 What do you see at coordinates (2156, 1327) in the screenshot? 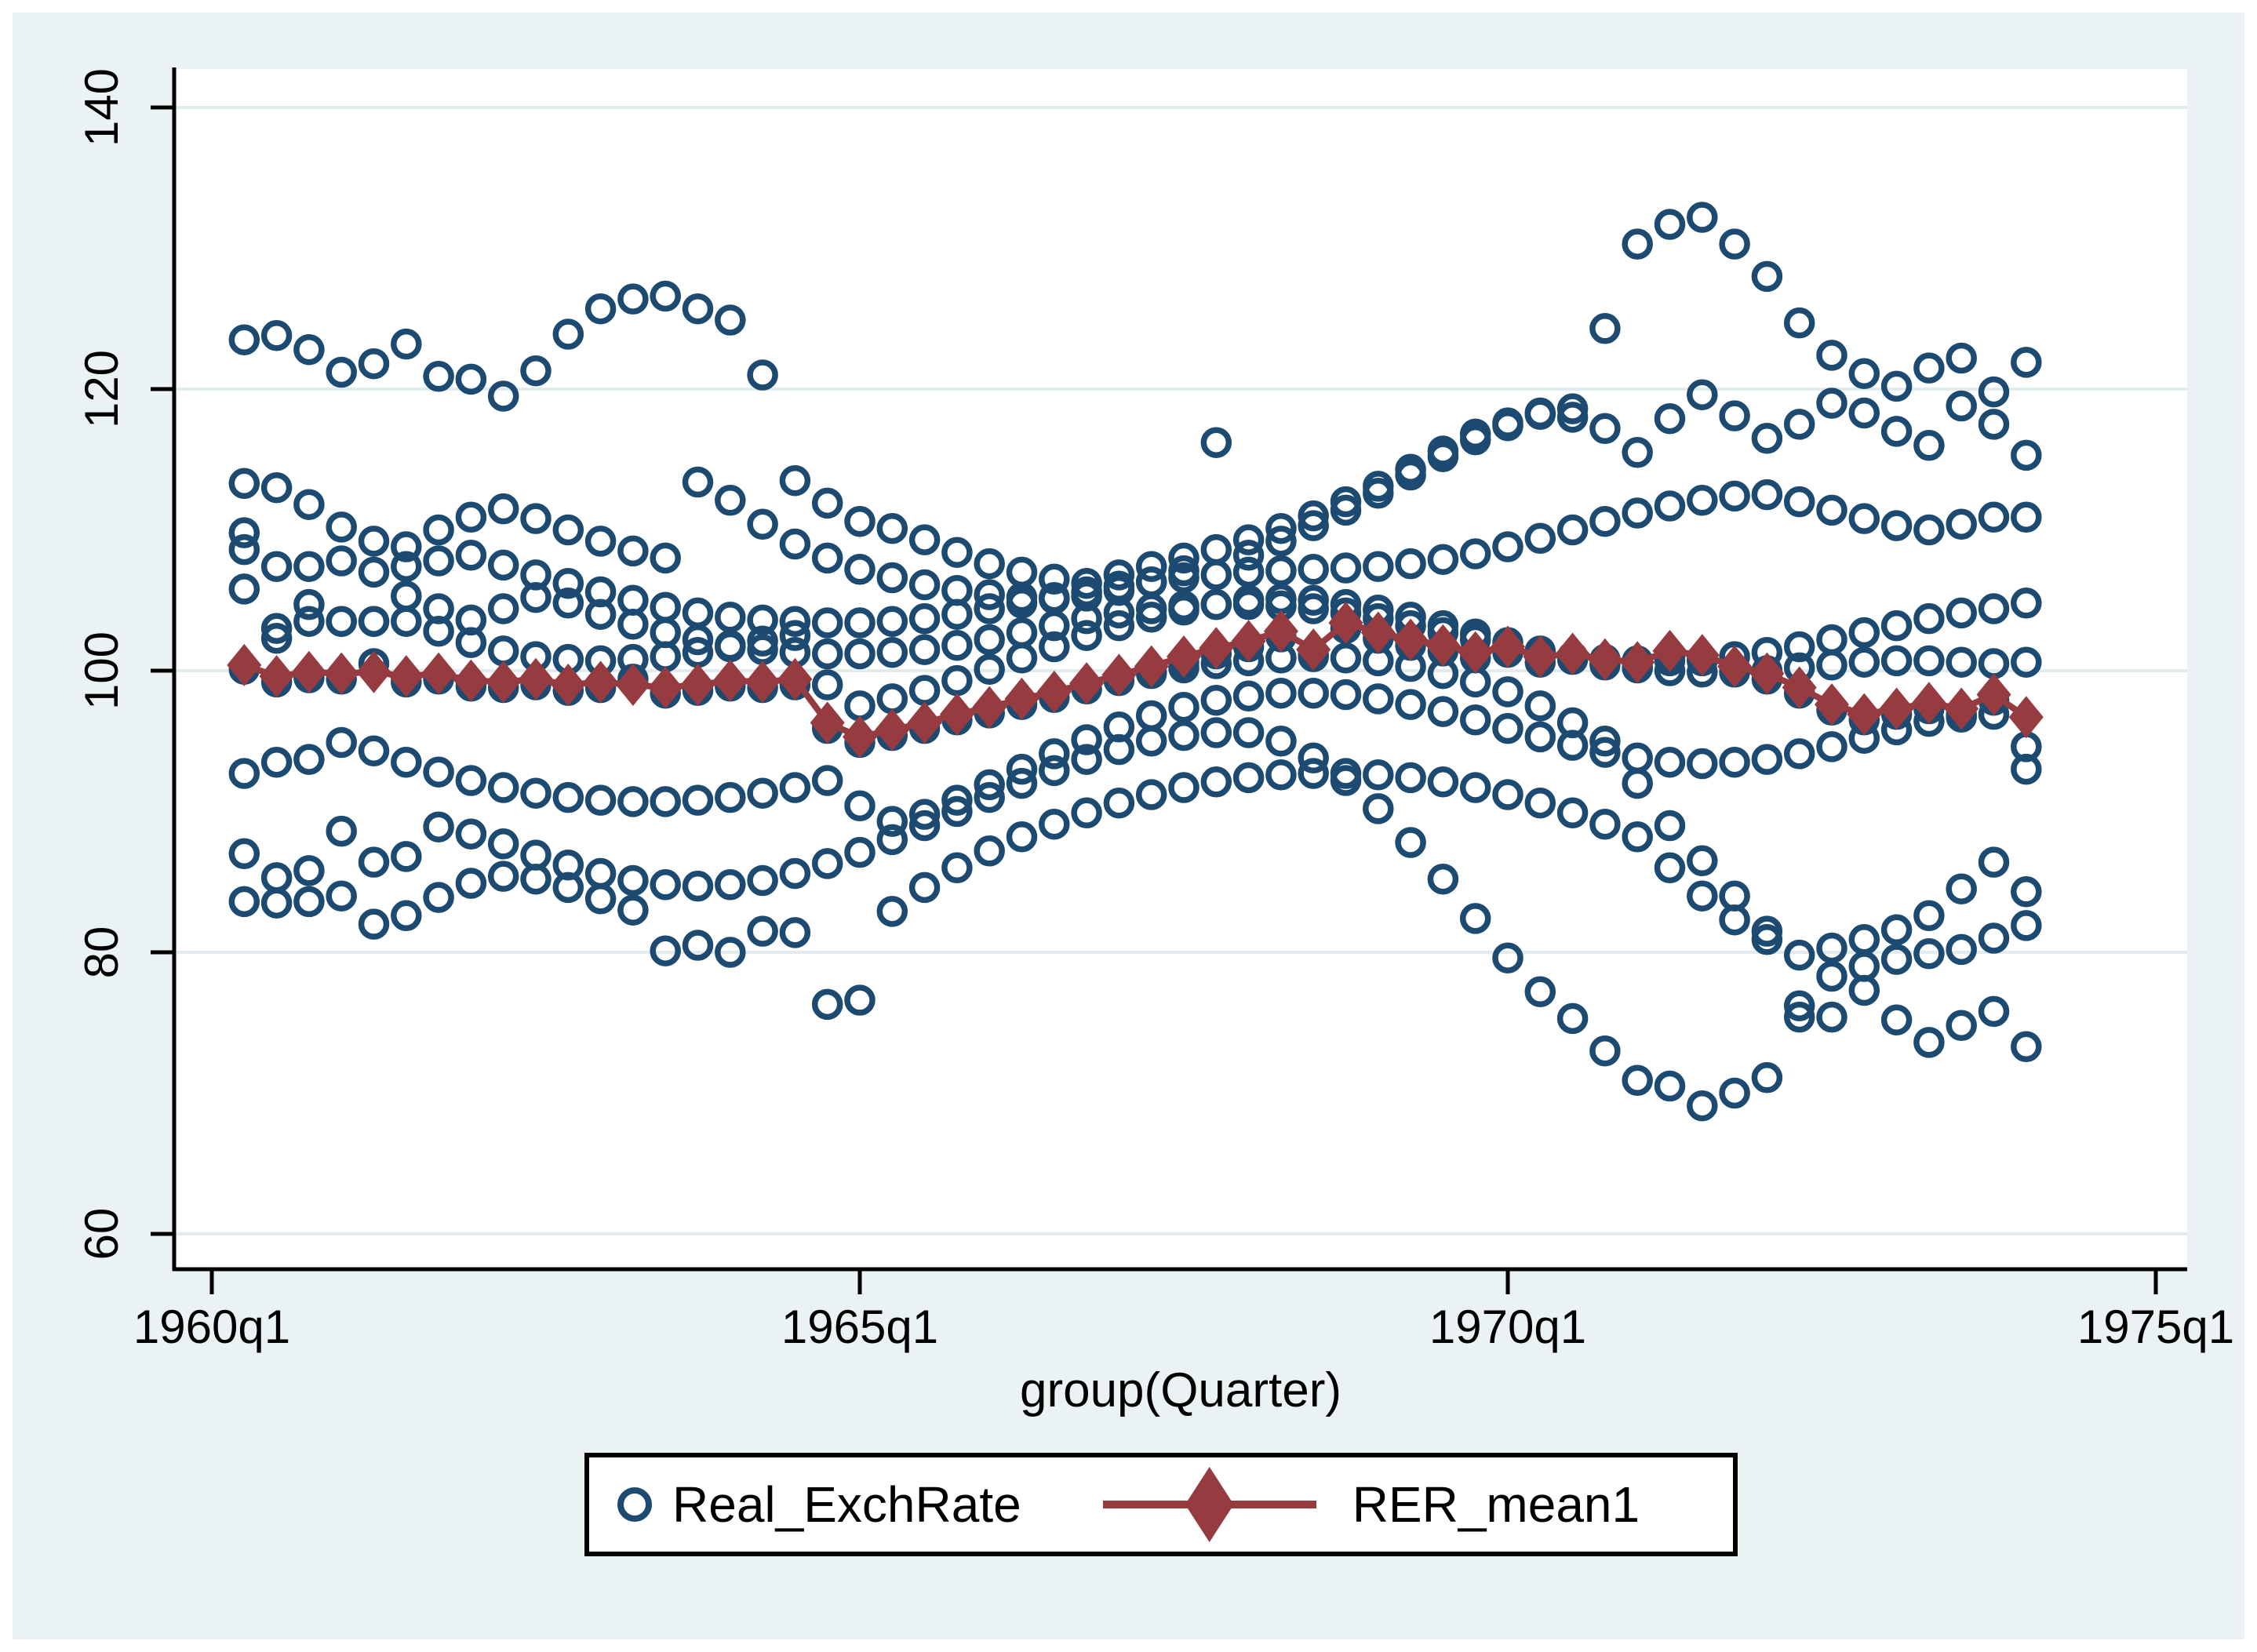
I see `x-tick-label-1975q1: 1975q1` at bounding box center [2156, 1327].